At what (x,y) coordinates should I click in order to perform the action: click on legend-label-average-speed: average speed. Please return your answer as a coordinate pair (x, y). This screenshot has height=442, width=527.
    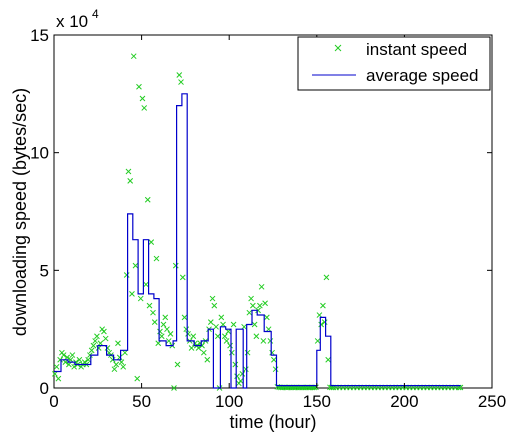
    Looking at the image, I should click on (422, 75).